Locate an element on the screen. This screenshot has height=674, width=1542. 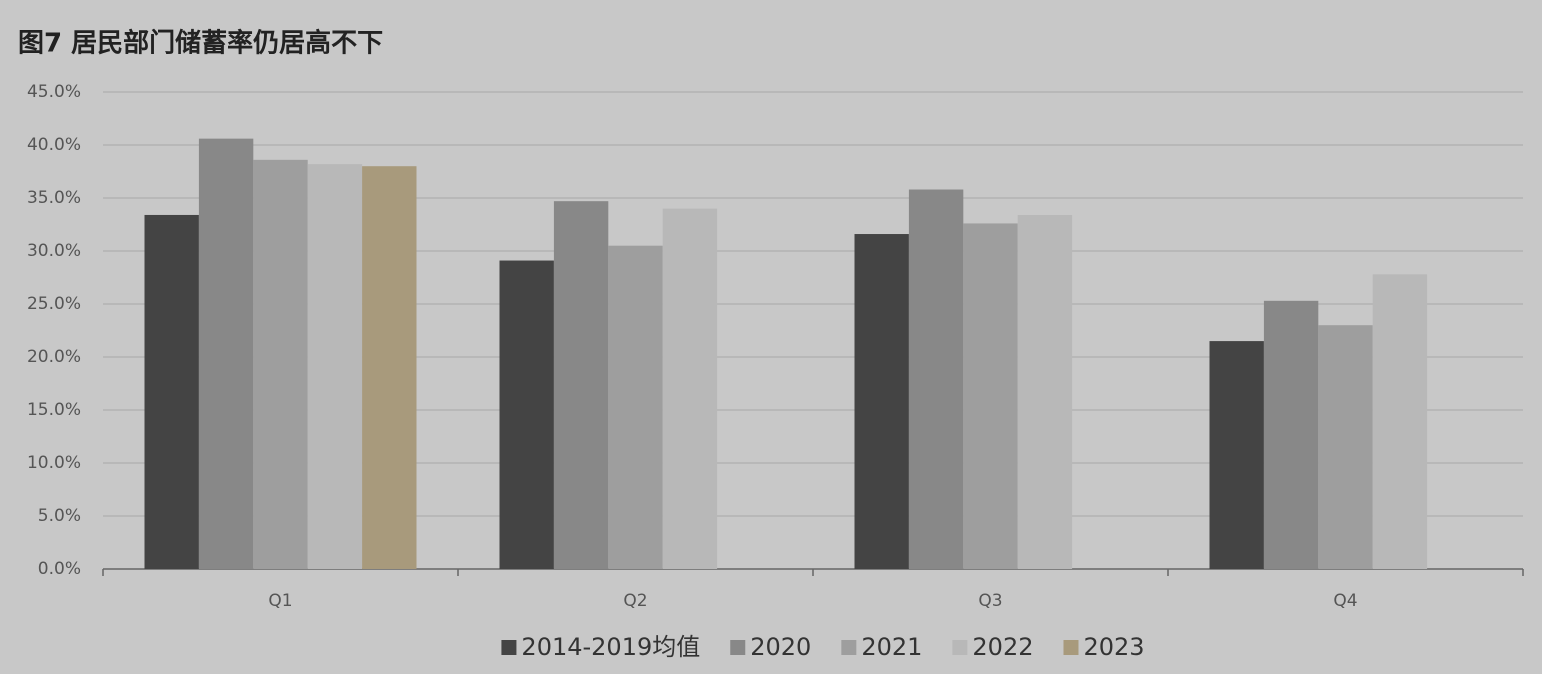
legend-label: 2020 is located at coordinates (780, 647).